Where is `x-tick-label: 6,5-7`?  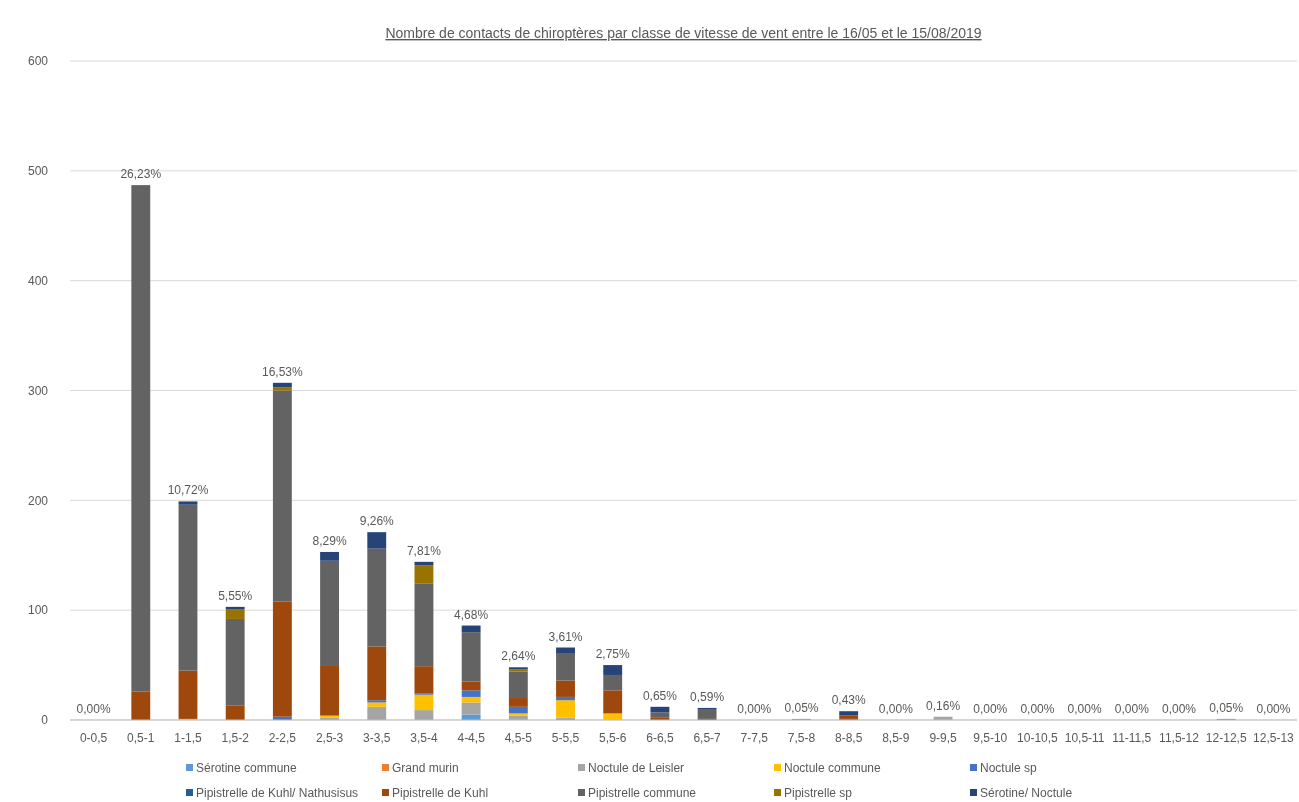 x-tick-label: 6,5-7 is located at coordinates (707, 738).